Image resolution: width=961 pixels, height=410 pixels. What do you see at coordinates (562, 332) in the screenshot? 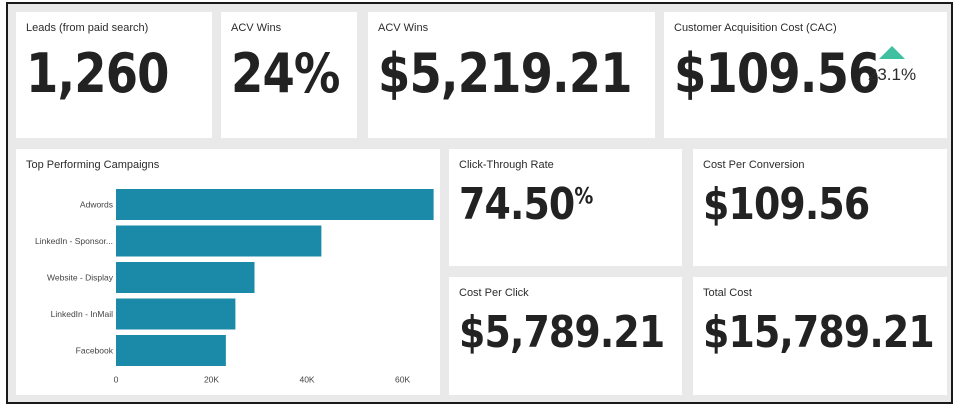
I see `cost-per-click-value: $5,789.21` at bounding box center [562, 332].